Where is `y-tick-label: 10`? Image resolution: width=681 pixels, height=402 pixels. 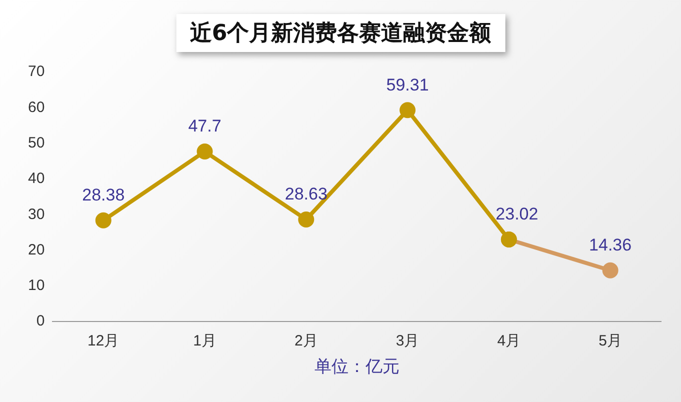 y-tick-label: 10 is located at coordinates (36, 285).